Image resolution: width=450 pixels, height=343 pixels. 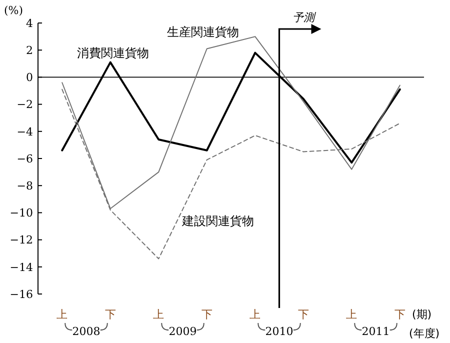 What do you see at coordinates (21, 267) in the screenshot?
I see `y-tick-label: −14` at bounding box center [21, 267].